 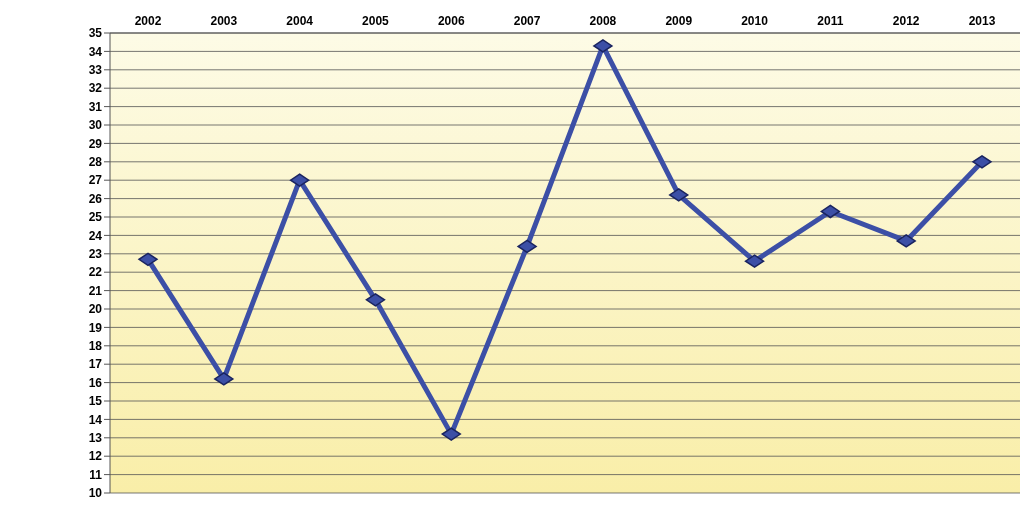 I want to click on x-tick-label: 2011, so click(x=830, y=21).